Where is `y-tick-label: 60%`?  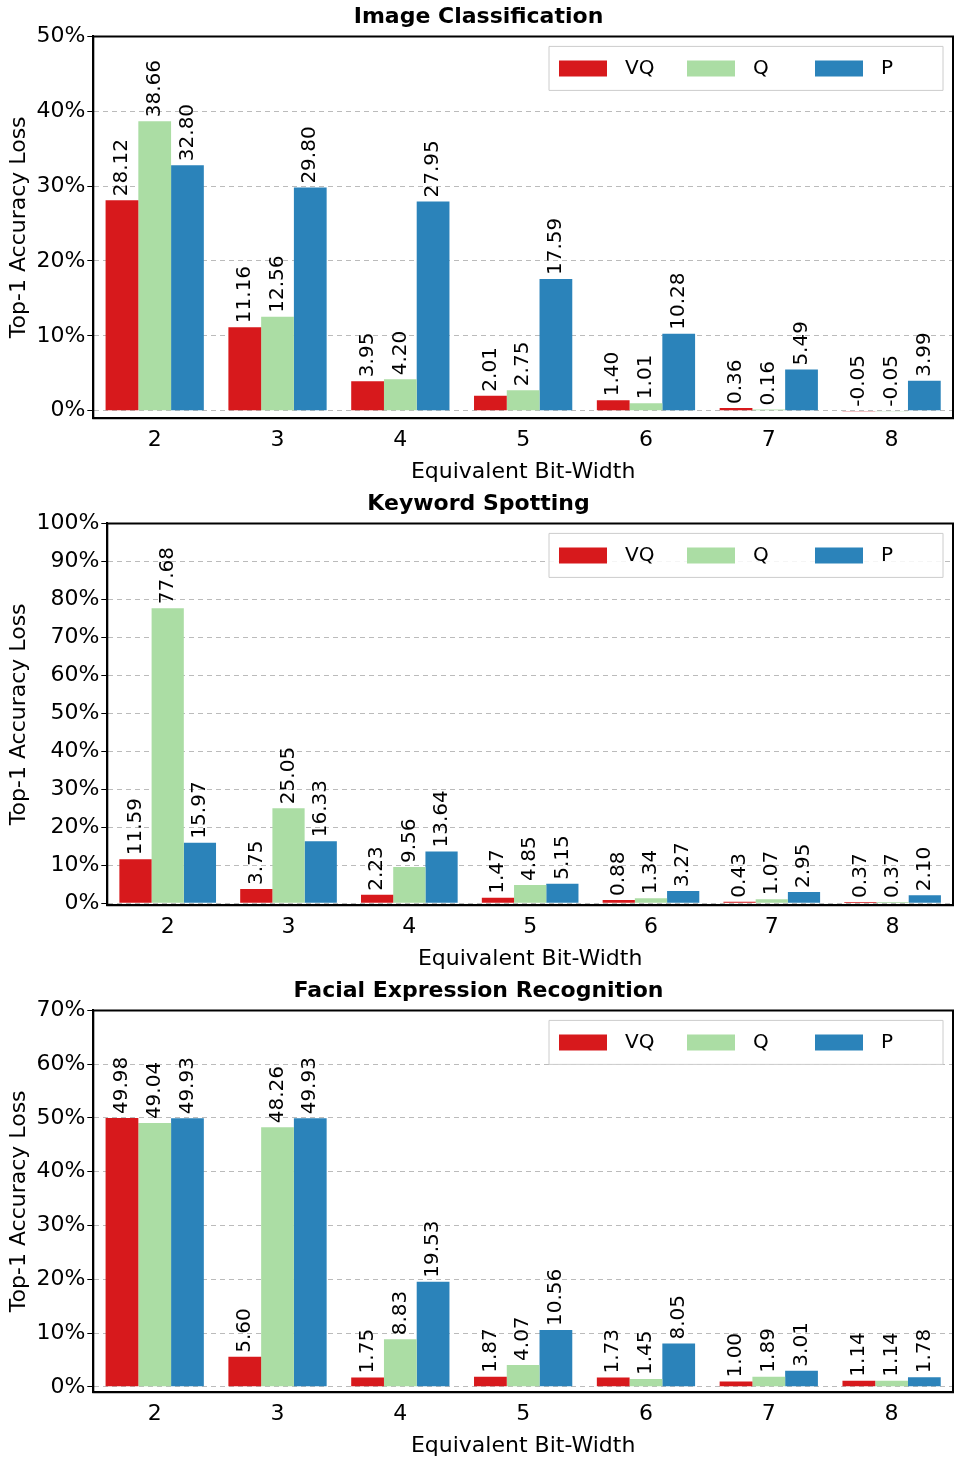 y-tick-label: 60% is located at coordinates (61, 1062).